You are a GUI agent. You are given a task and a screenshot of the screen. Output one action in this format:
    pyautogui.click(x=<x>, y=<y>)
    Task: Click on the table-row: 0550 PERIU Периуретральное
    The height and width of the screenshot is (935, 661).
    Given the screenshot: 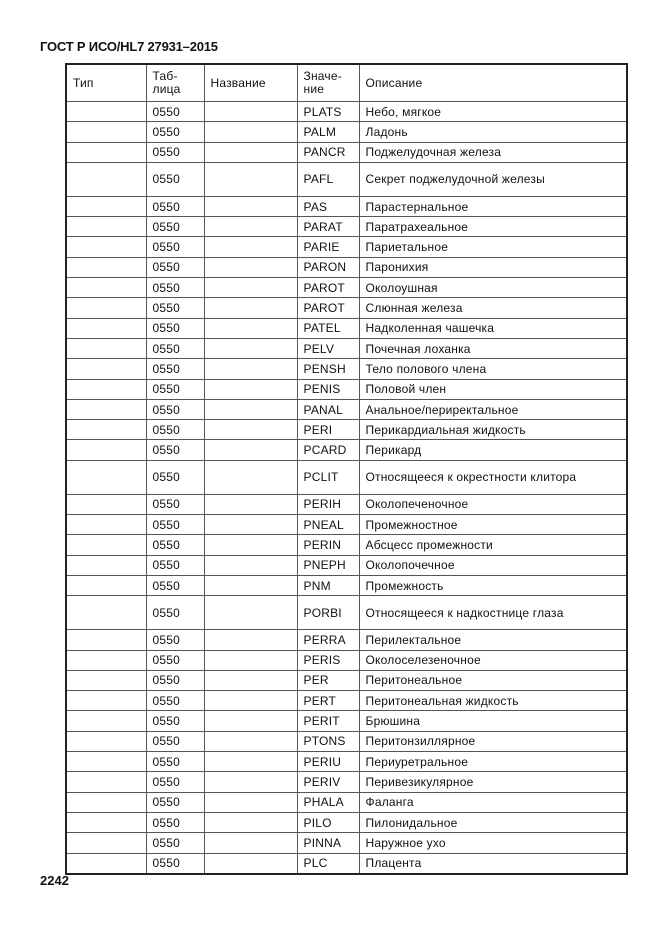 What is the action you would take?
    pyautogui.click(x=346, y=762)
    